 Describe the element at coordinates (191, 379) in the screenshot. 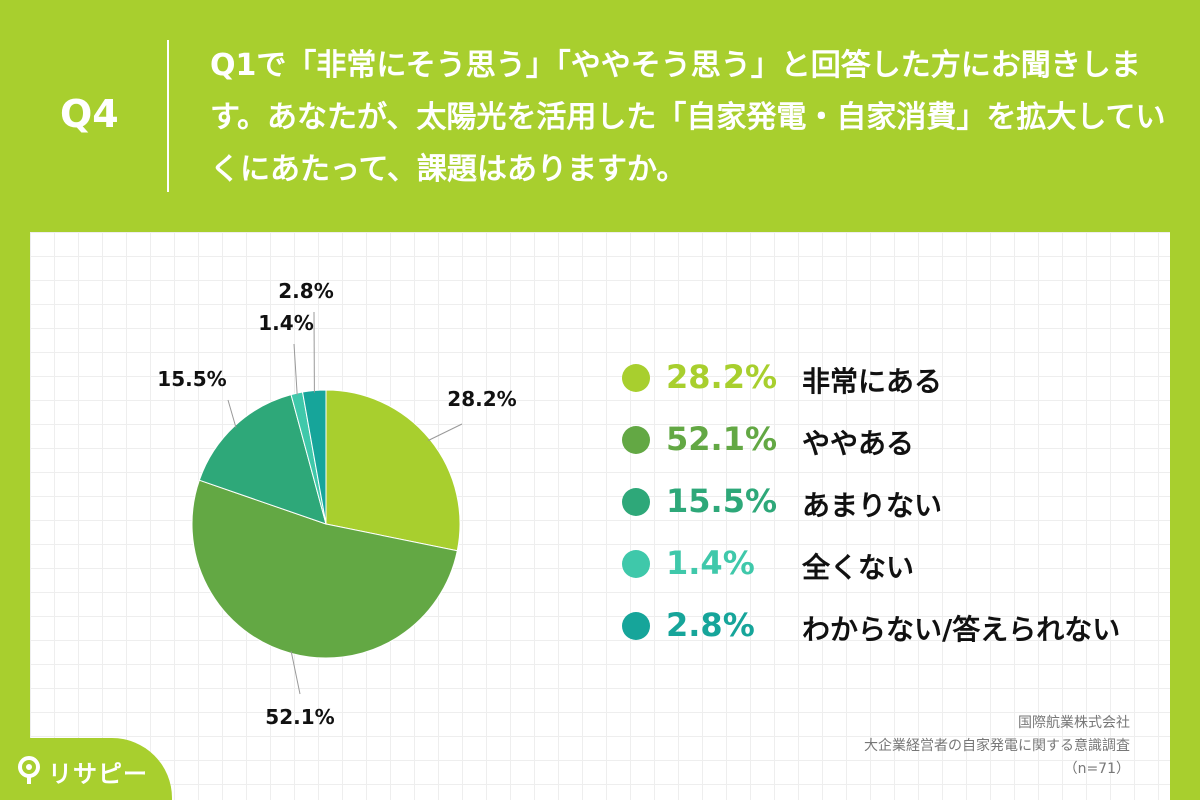

I see `data-label: 15.5%` at that location.